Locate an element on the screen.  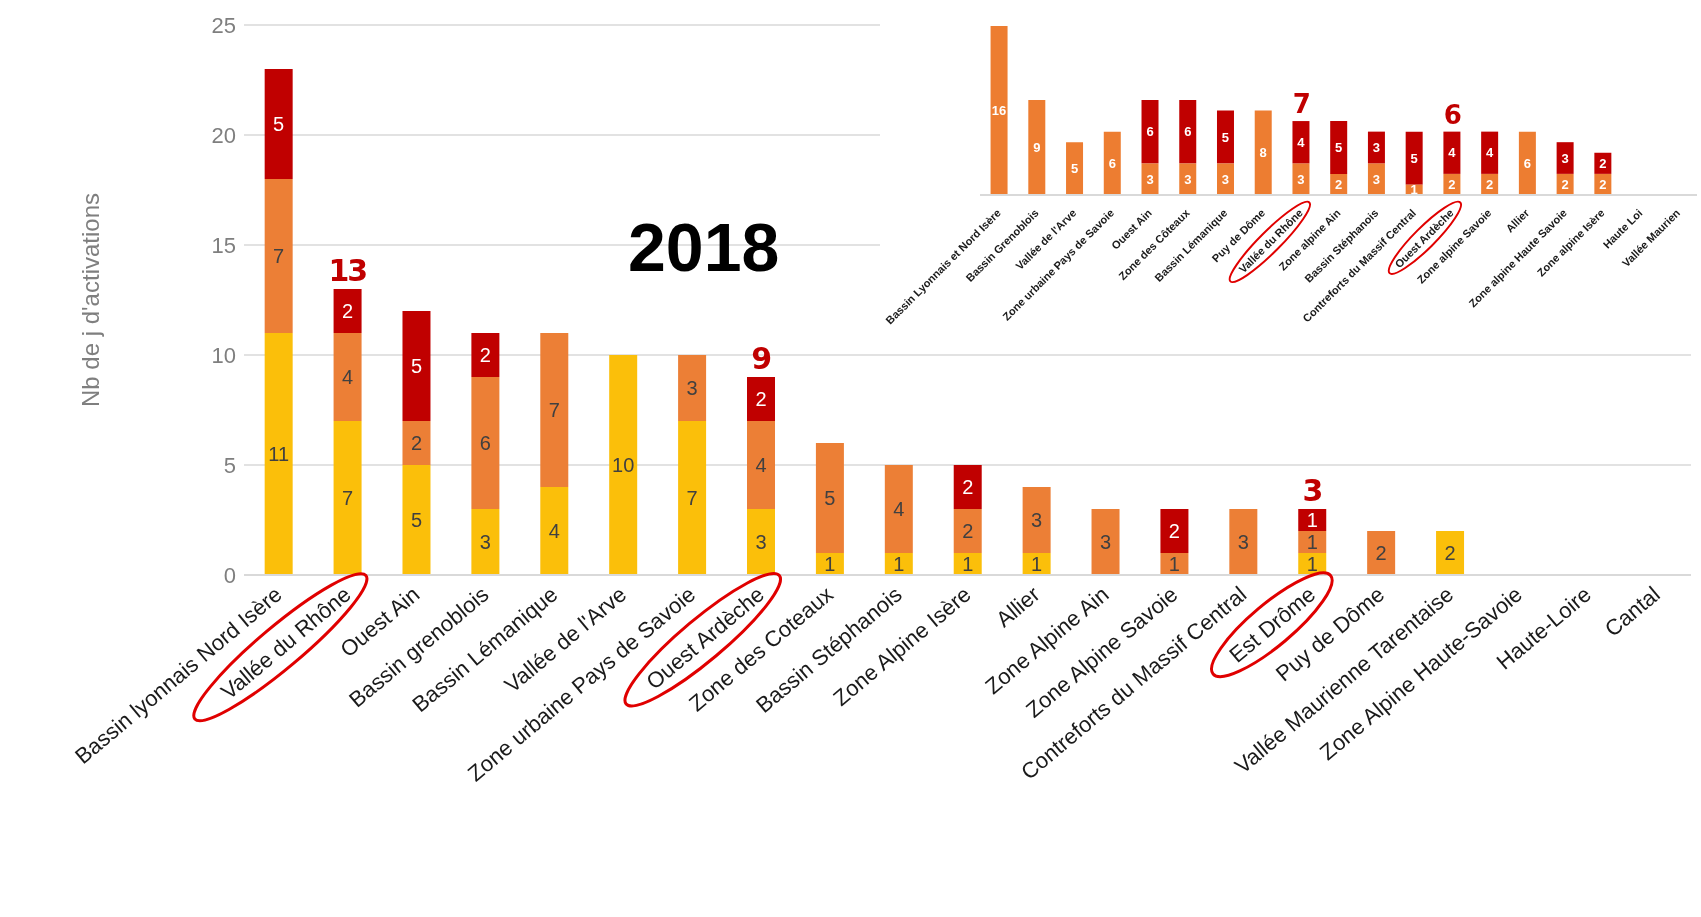
y-tick-label: 20 is located at coordinates (223, 135).